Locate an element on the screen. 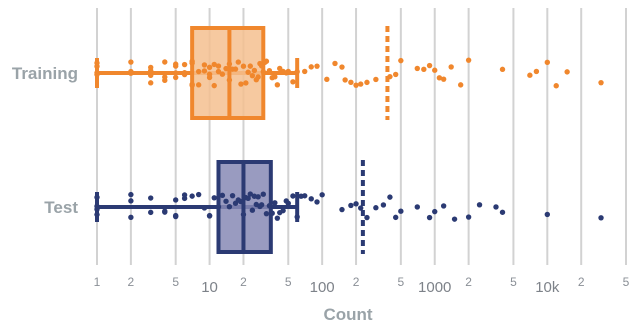 This screenshot has width=629, height=327. x-tick-label-4: 2 is located at coordinates (243, 282).